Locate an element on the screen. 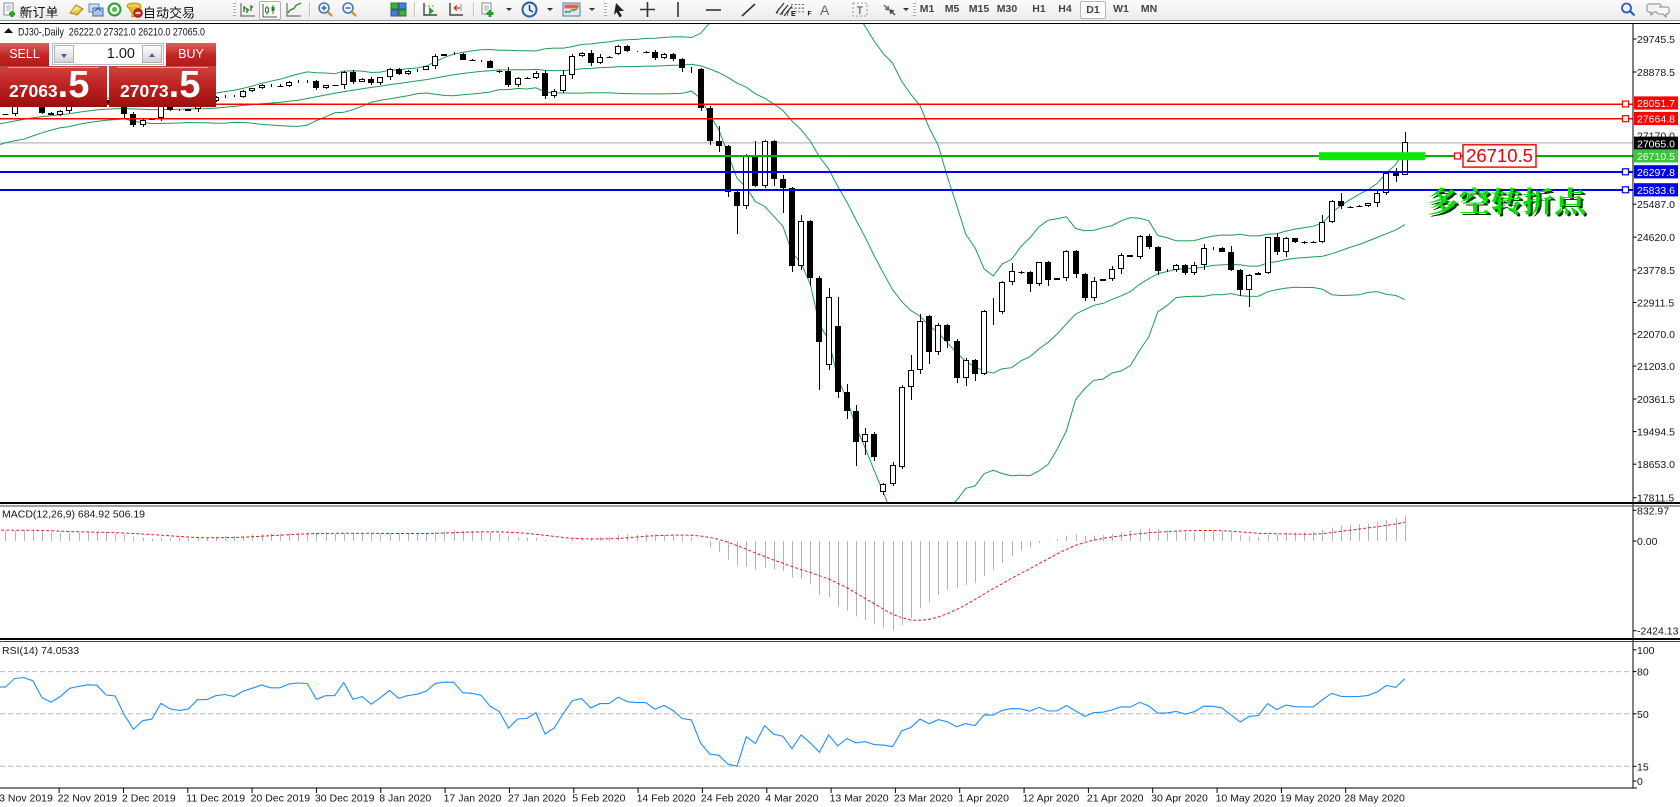 The image size is (1680, 807). svg-text: 27664.8 is located at coordinates (1656, 120).